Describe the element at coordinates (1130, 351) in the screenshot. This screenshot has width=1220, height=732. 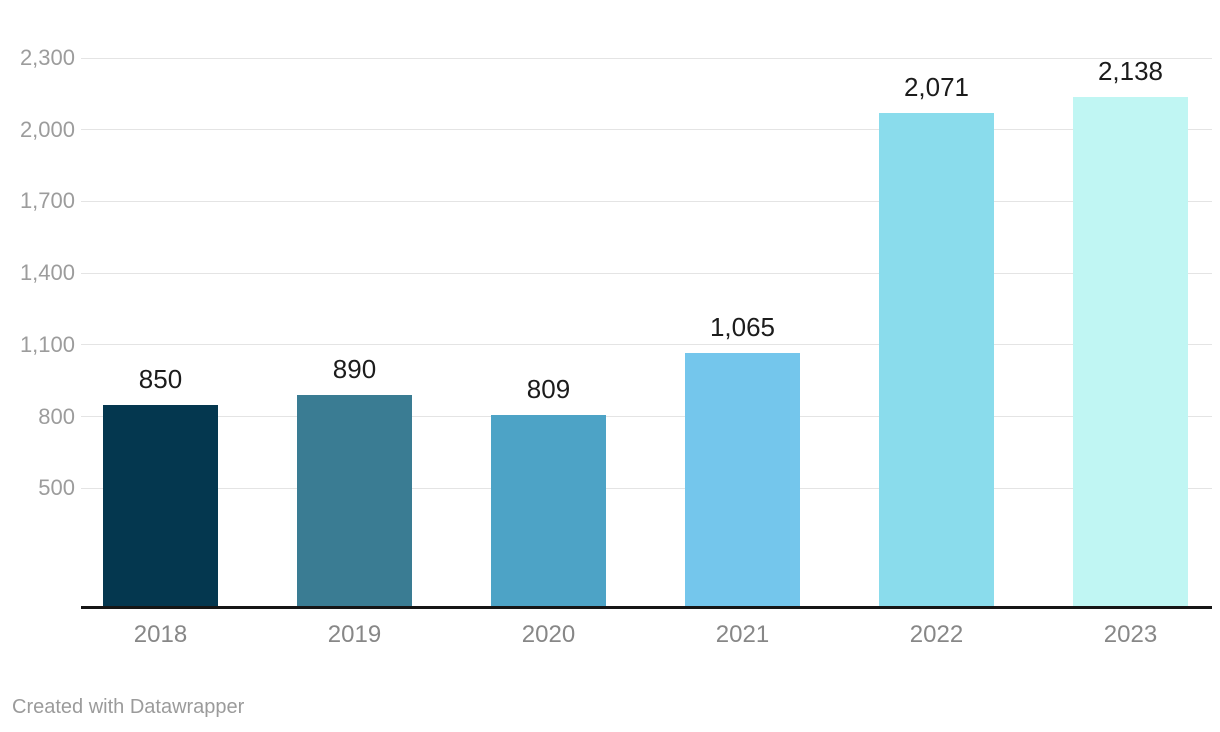
I see `bar-2023` at that location.